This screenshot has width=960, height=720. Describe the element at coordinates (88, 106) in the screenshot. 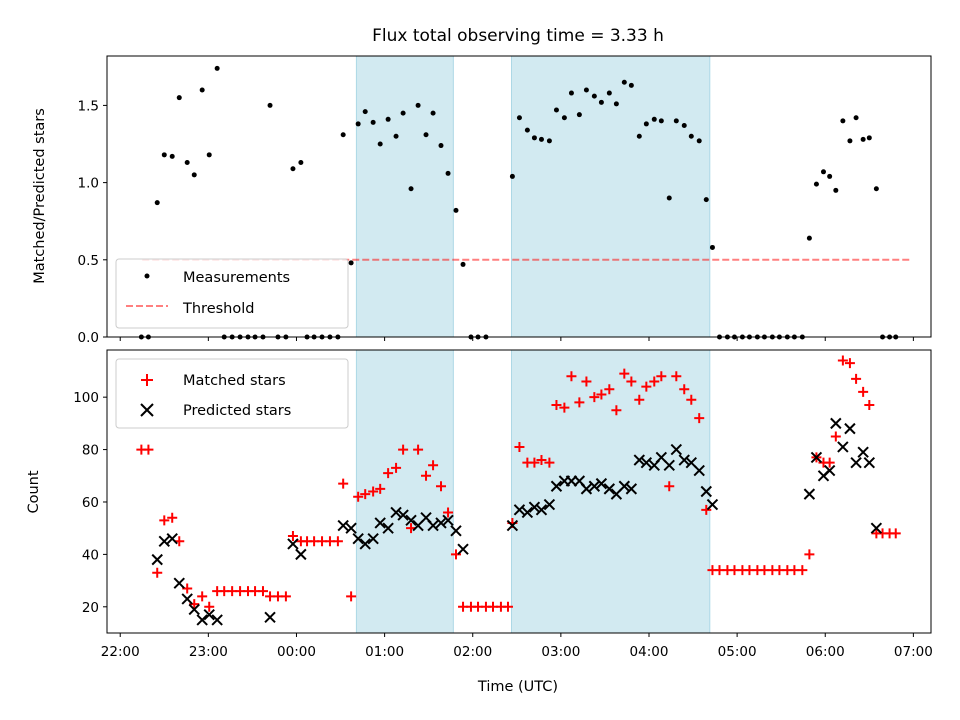

I see `y-tick-label: 1.5` at that location.